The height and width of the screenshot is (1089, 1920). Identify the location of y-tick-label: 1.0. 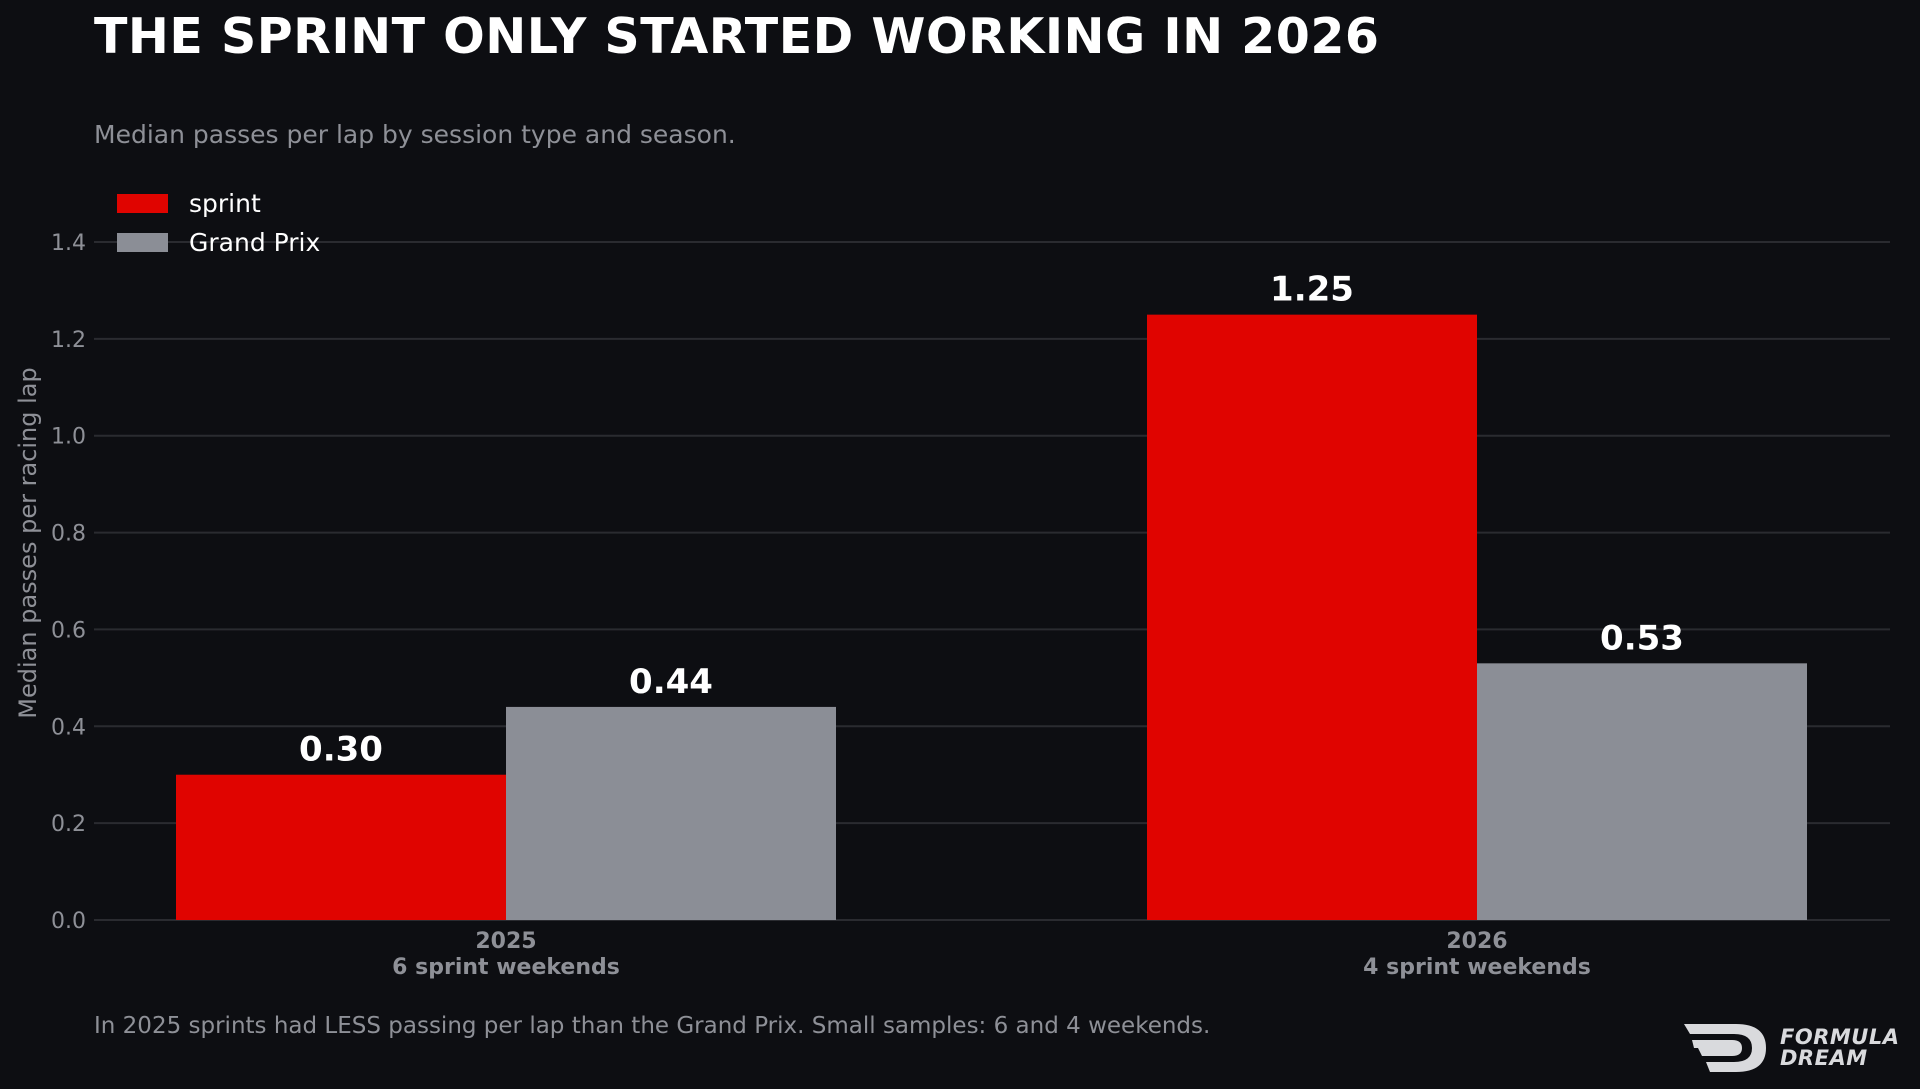
(68, 437).